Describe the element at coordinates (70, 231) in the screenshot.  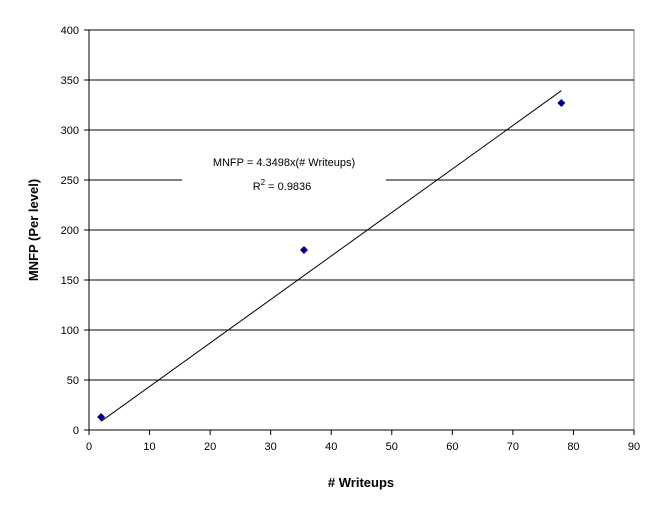
I see `y-tick-label-200: 200` at that location.